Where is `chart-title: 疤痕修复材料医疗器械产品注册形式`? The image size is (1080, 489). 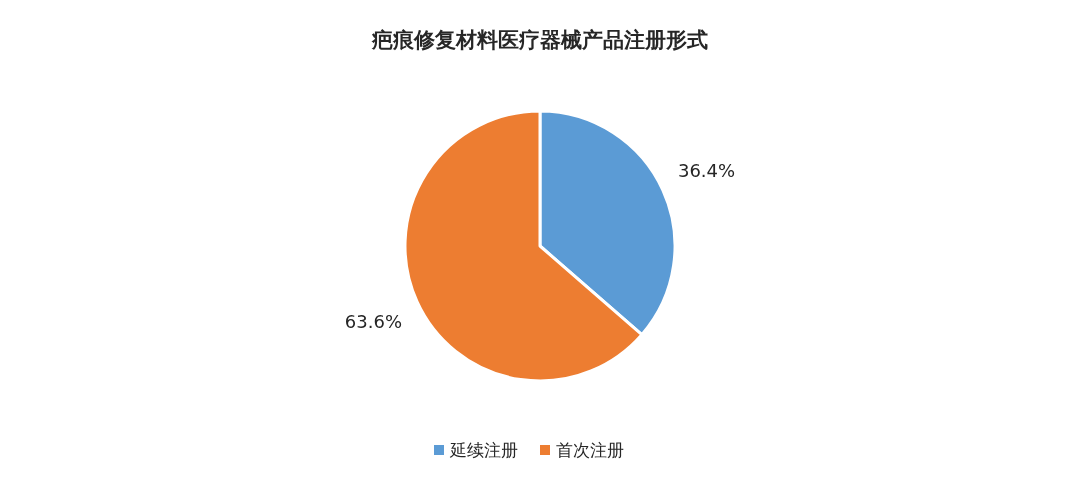 chart-title: 疤痕修复材料医疗器械产品注册形式 is located at coordinates (539, 40).